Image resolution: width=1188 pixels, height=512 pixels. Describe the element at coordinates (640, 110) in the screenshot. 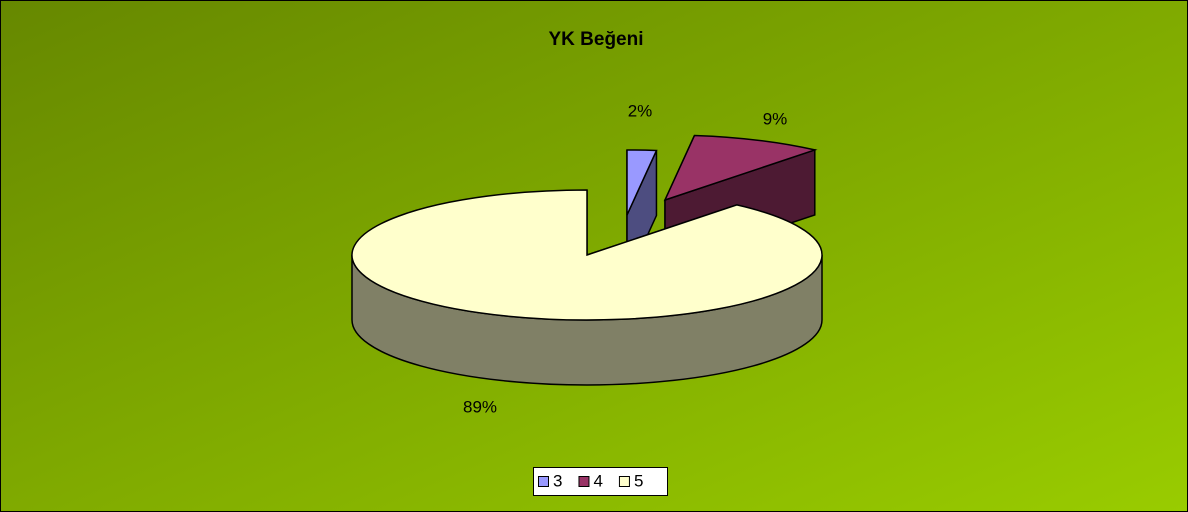

I see `data-label: 2%` at that location.